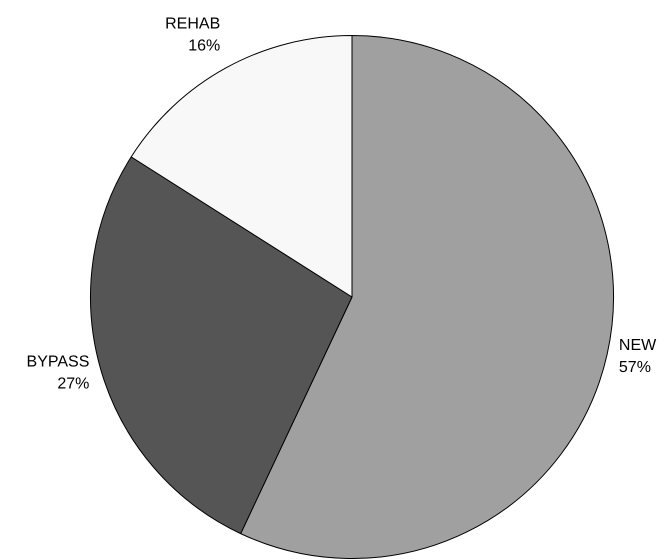 Image resolution: width=670 pixels, height=559 pixels. I want to click on data-label: 16%, so click(204, 46).